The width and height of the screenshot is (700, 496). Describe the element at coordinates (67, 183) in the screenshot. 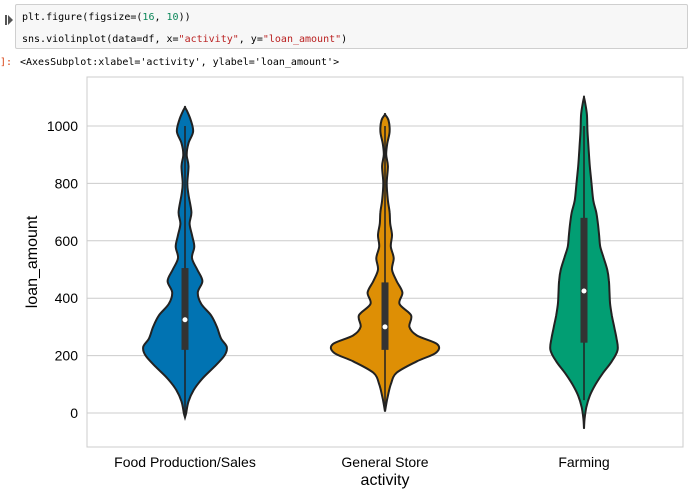

I see `y-tick-label: 800` at that location.